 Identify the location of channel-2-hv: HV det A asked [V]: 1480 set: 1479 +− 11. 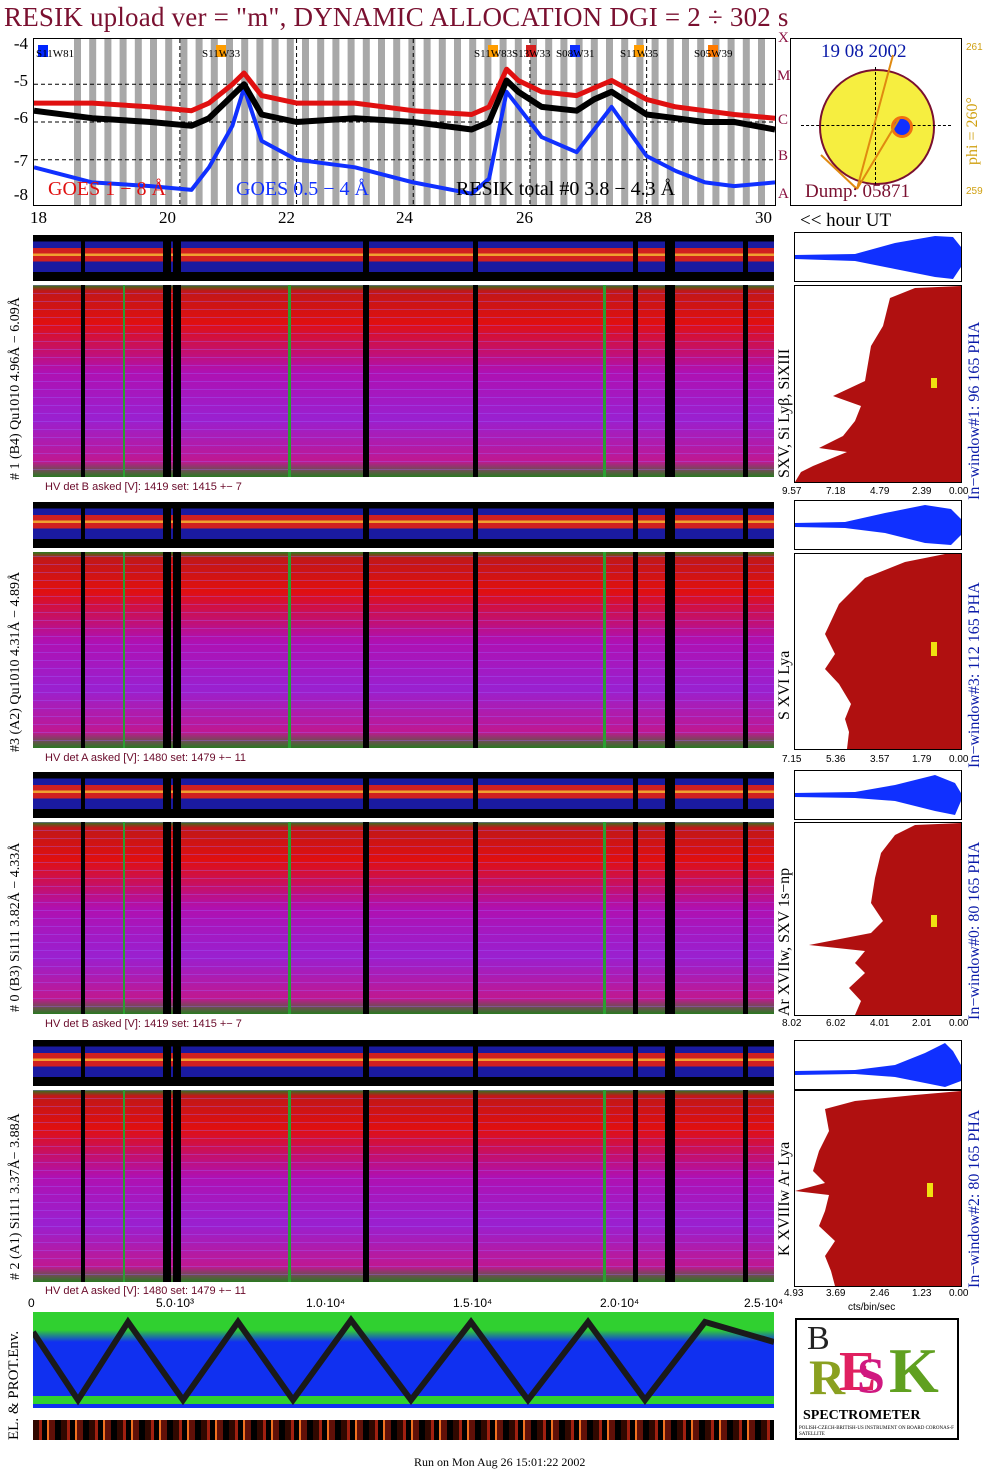
(145, 1291).